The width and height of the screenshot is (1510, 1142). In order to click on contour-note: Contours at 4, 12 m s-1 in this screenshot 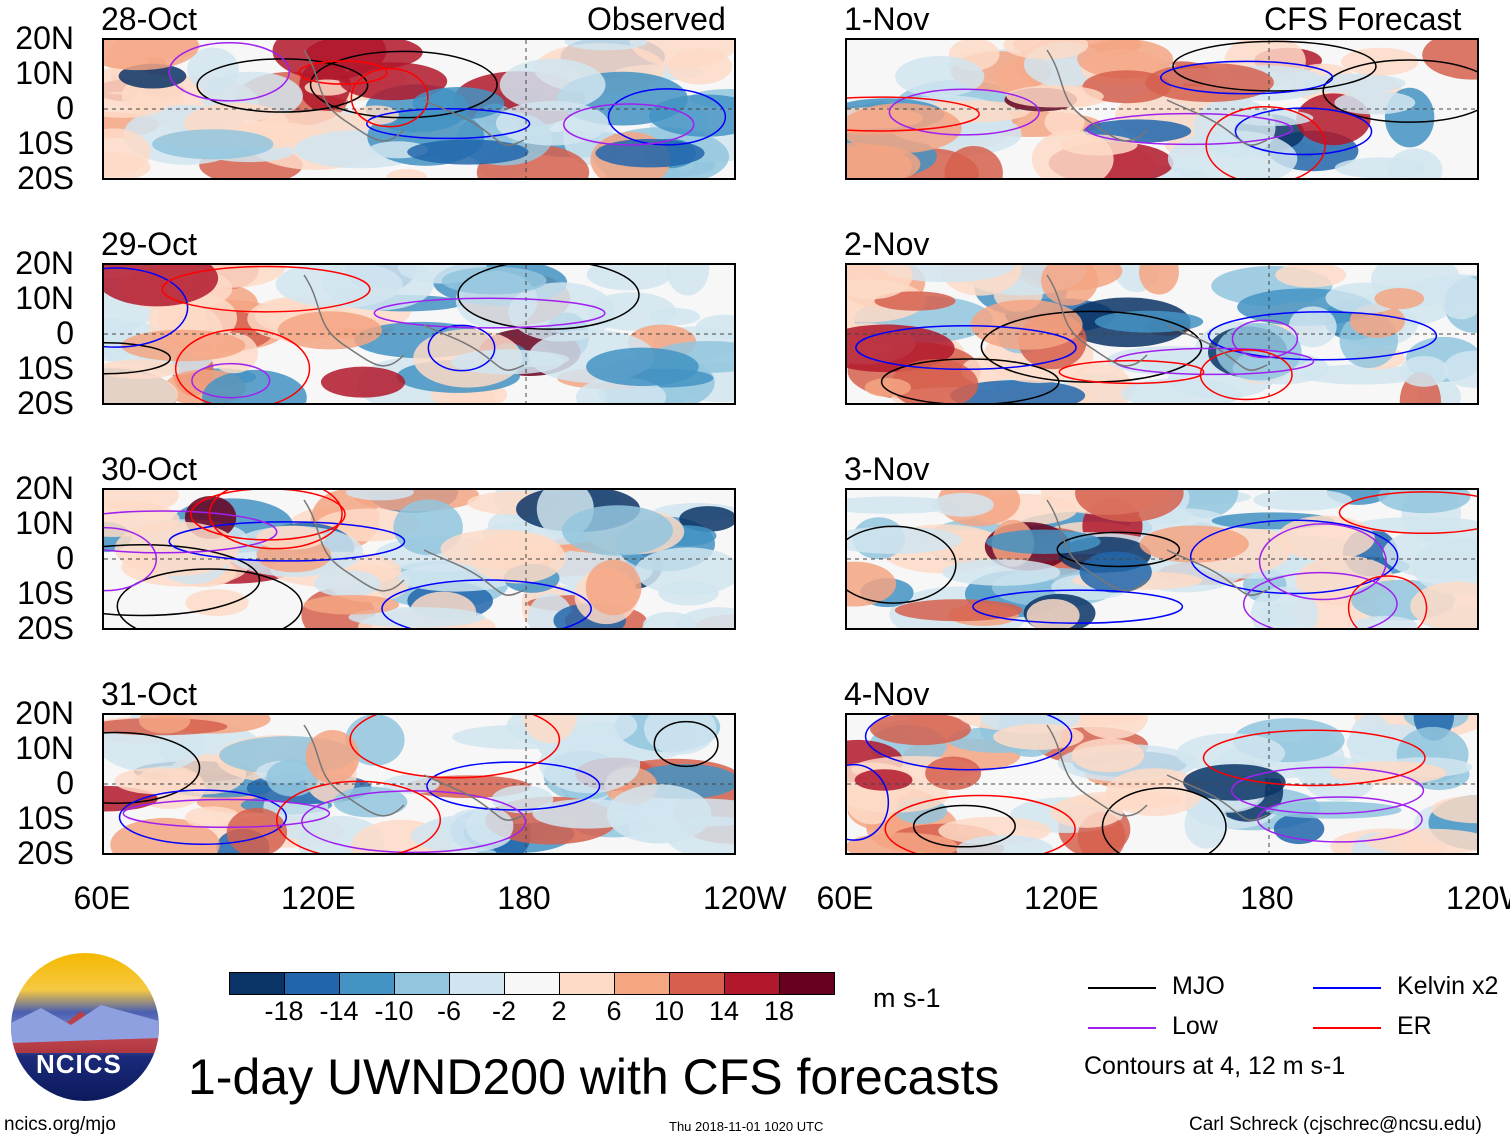, I will do `click(1215, 1066)`.